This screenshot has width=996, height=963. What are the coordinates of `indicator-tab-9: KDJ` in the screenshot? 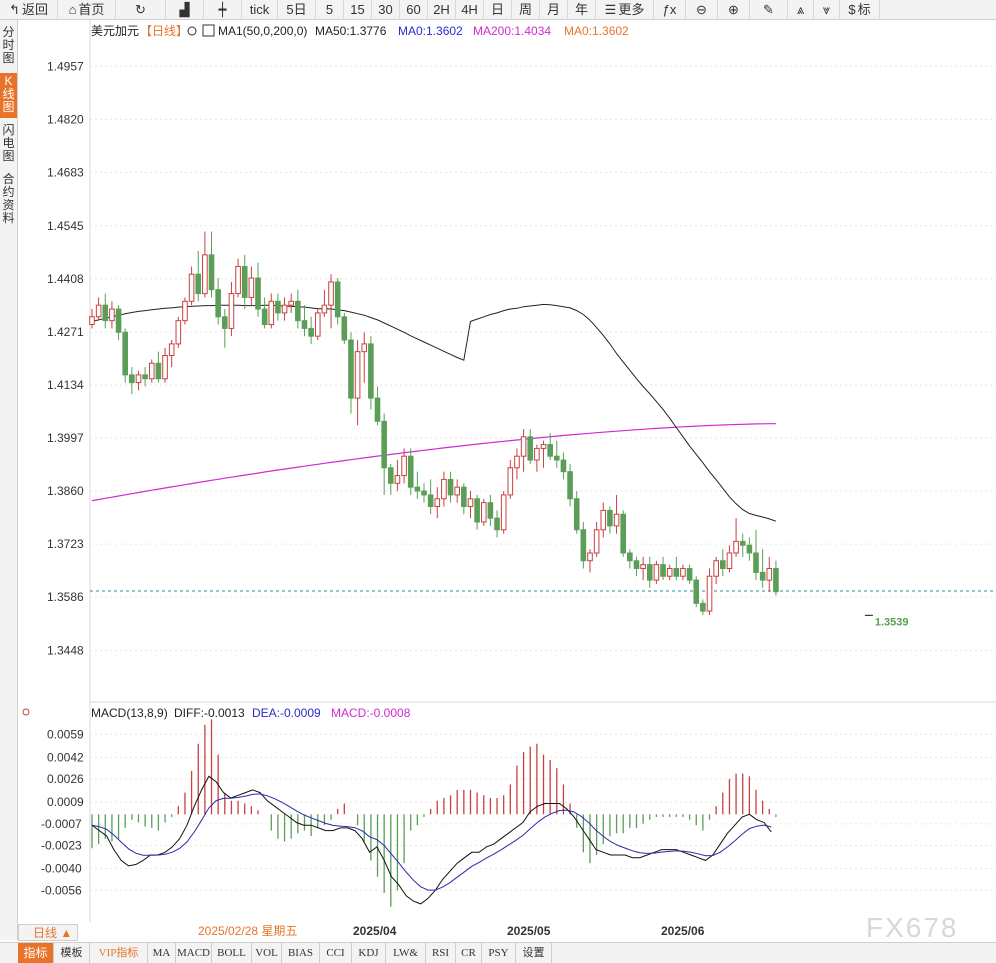 It's located at (369, 953).